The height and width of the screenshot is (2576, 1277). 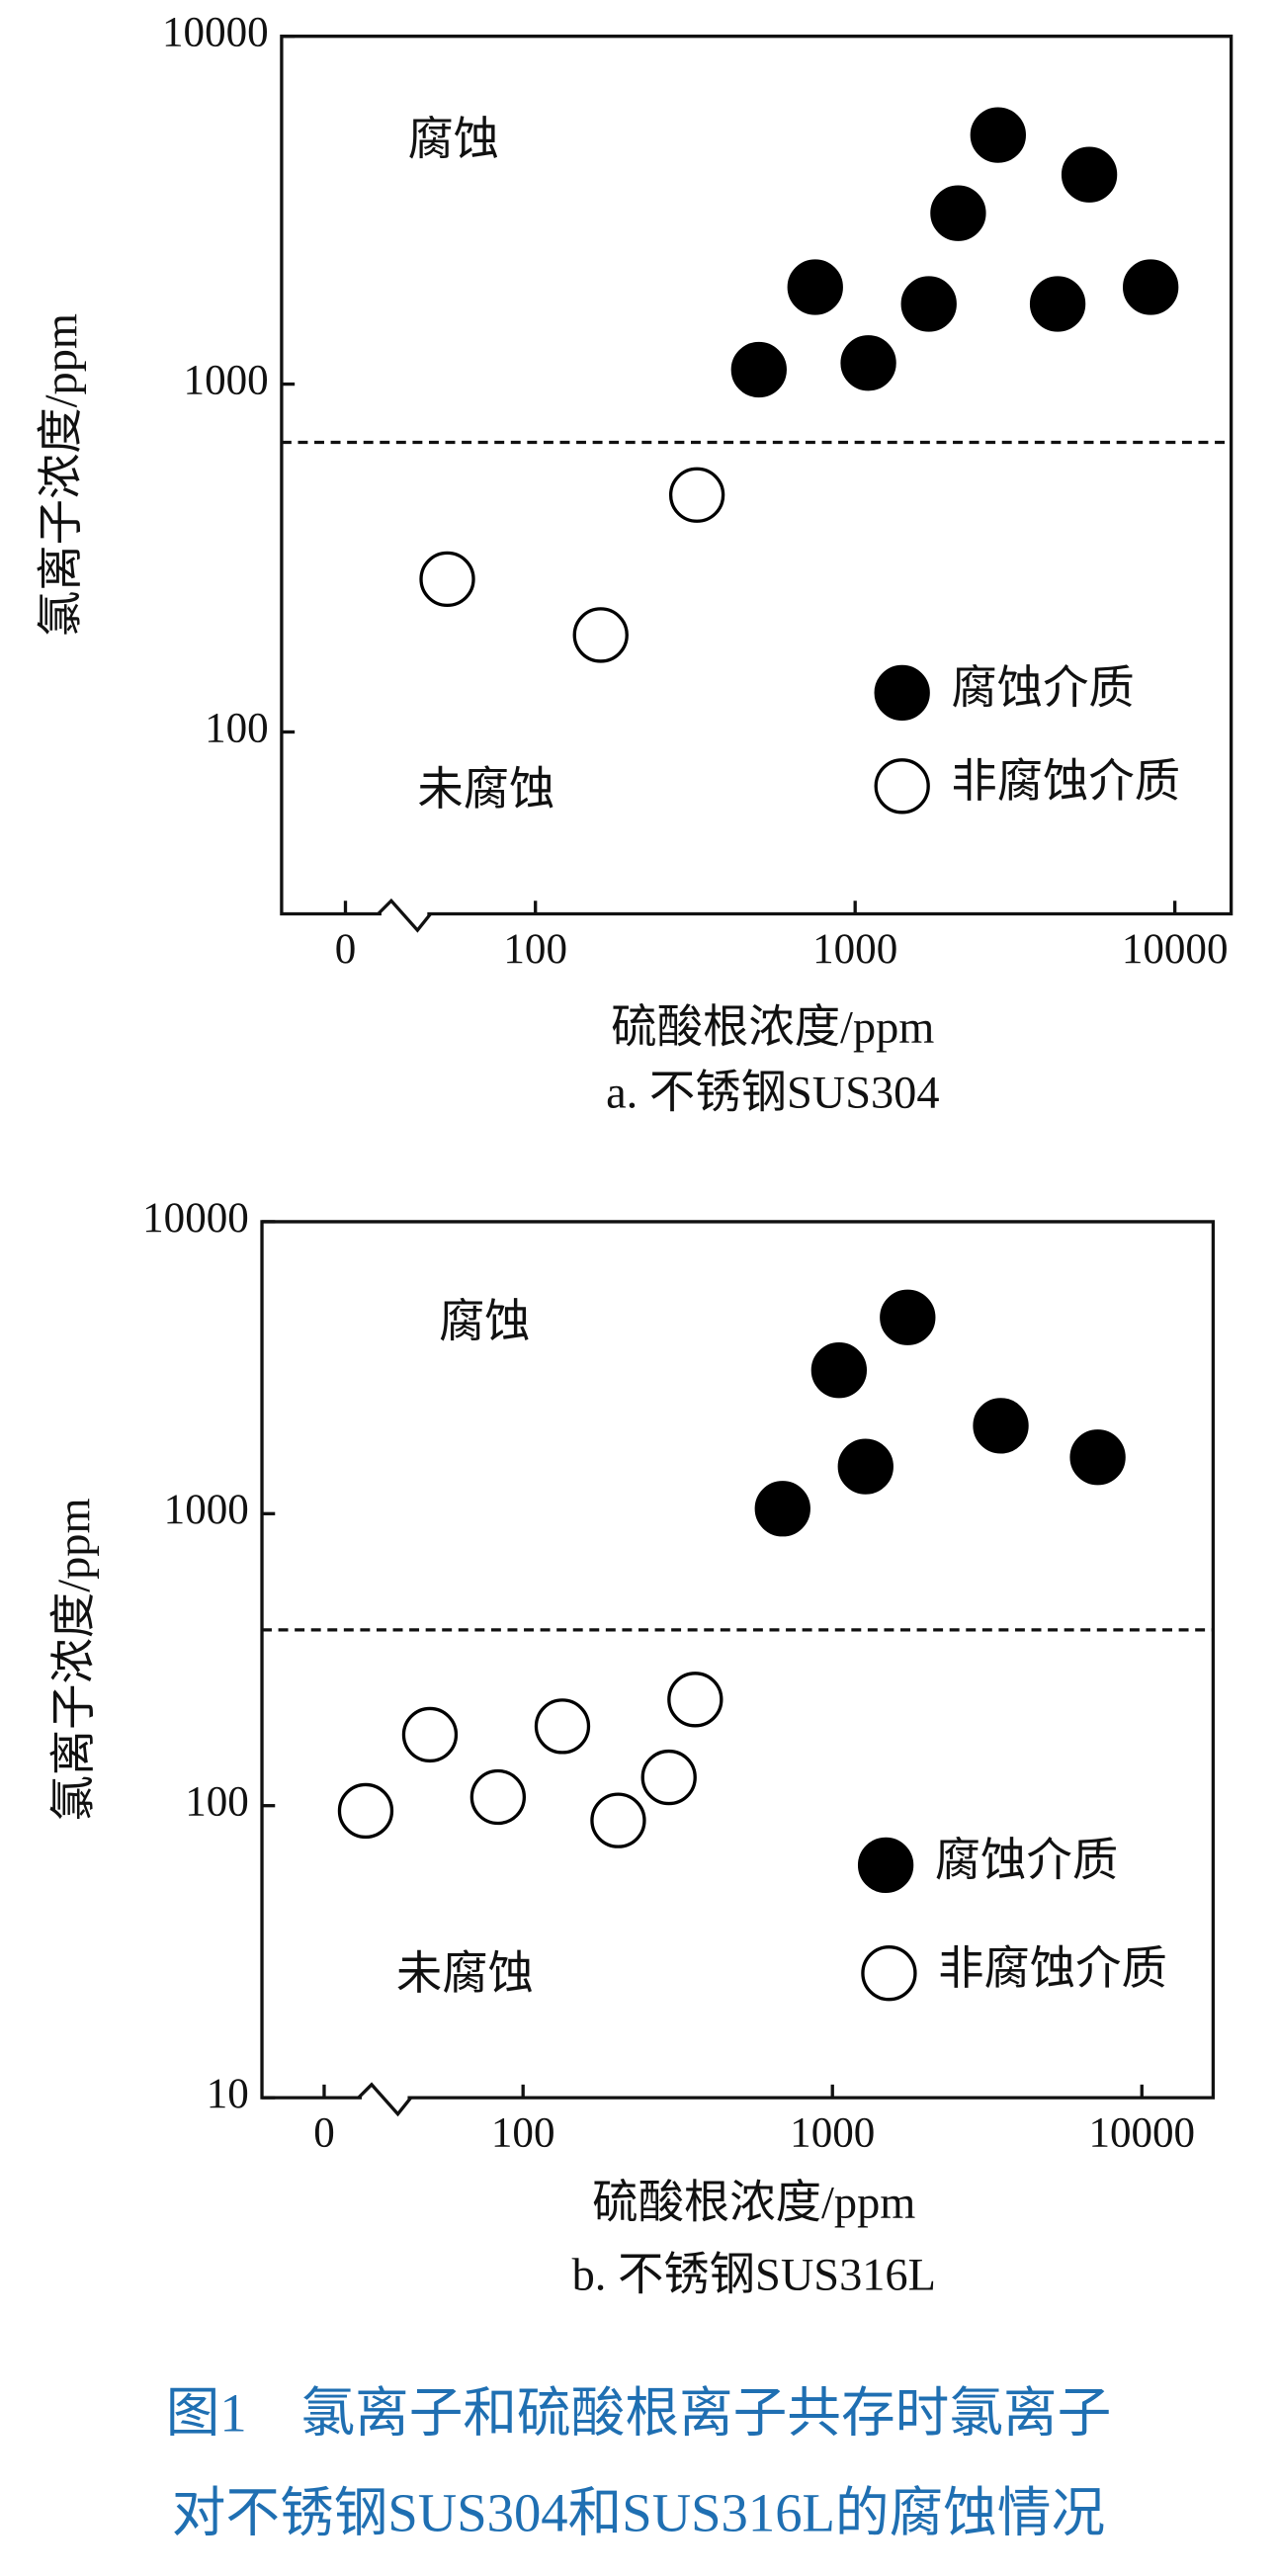 I want to click on y-tick-label: 10, so click(x=228, y=2094).